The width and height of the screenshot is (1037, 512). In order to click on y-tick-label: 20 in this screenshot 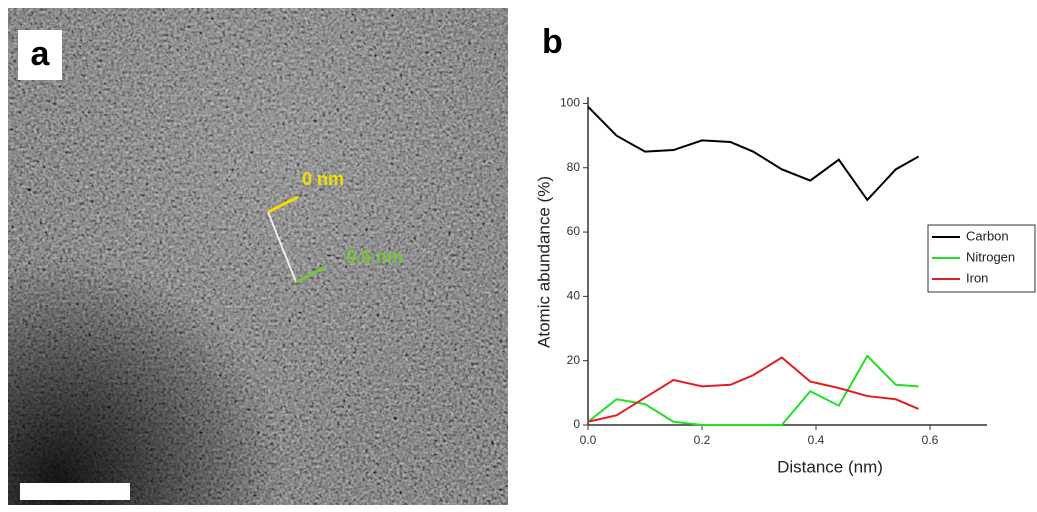, I will do `click(574, 360)`.